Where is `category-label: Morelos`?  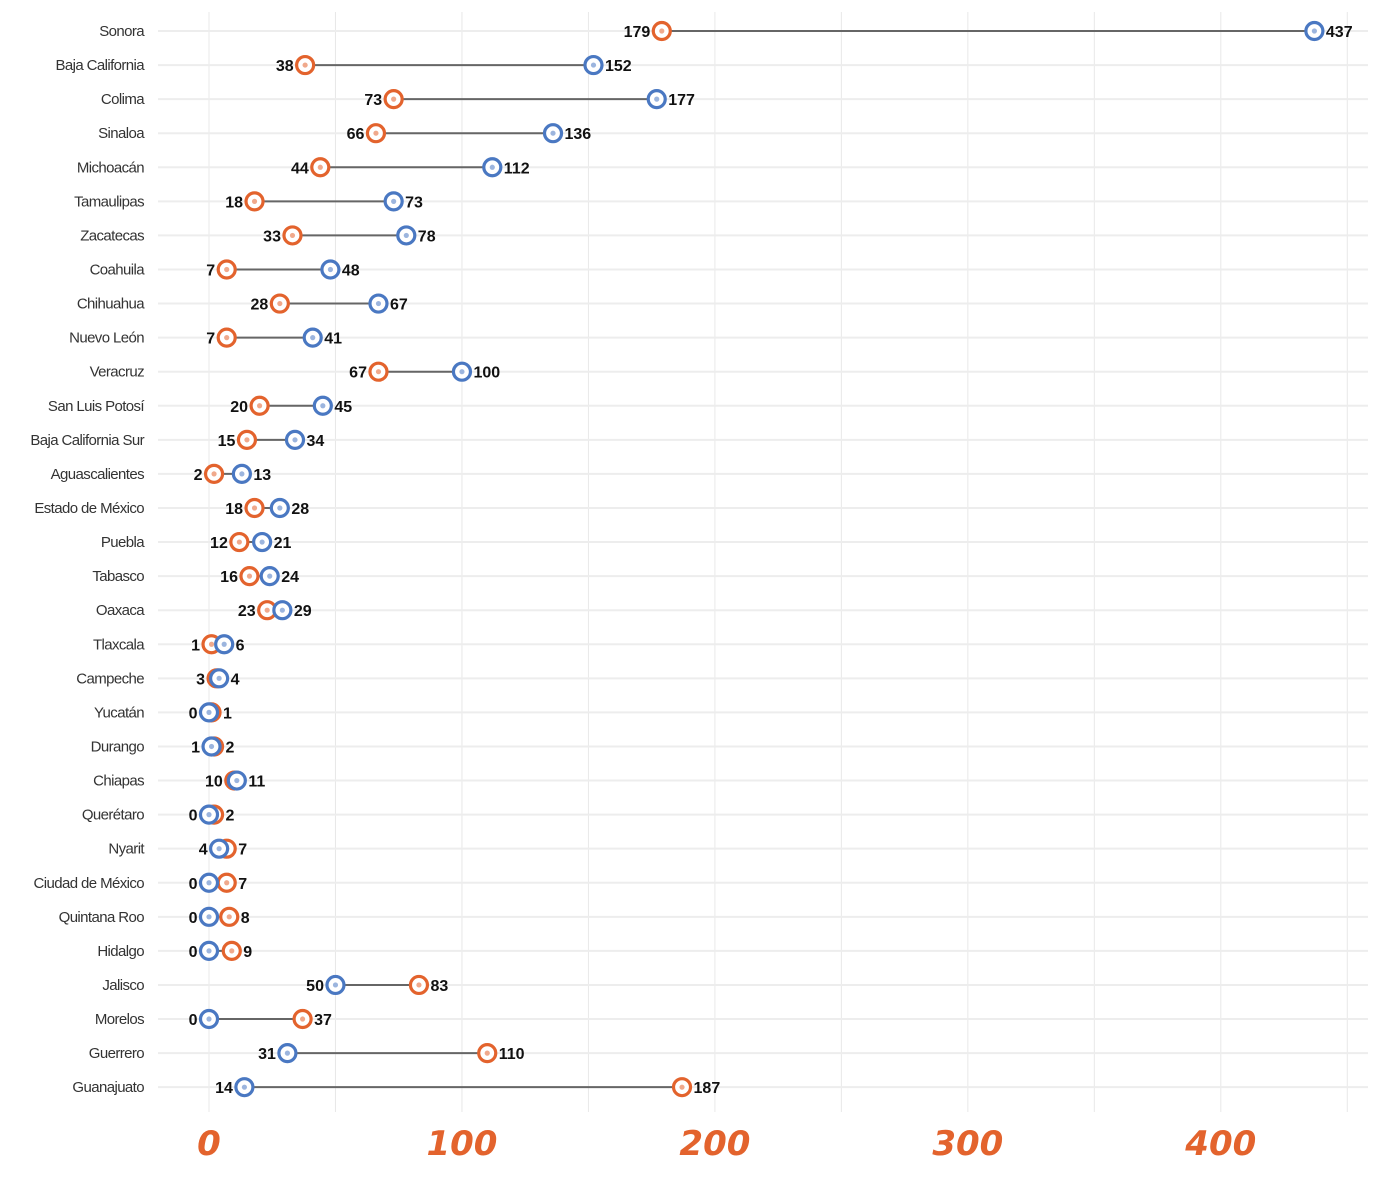 category-label: Morelos is located at coordinates (119, 1019).